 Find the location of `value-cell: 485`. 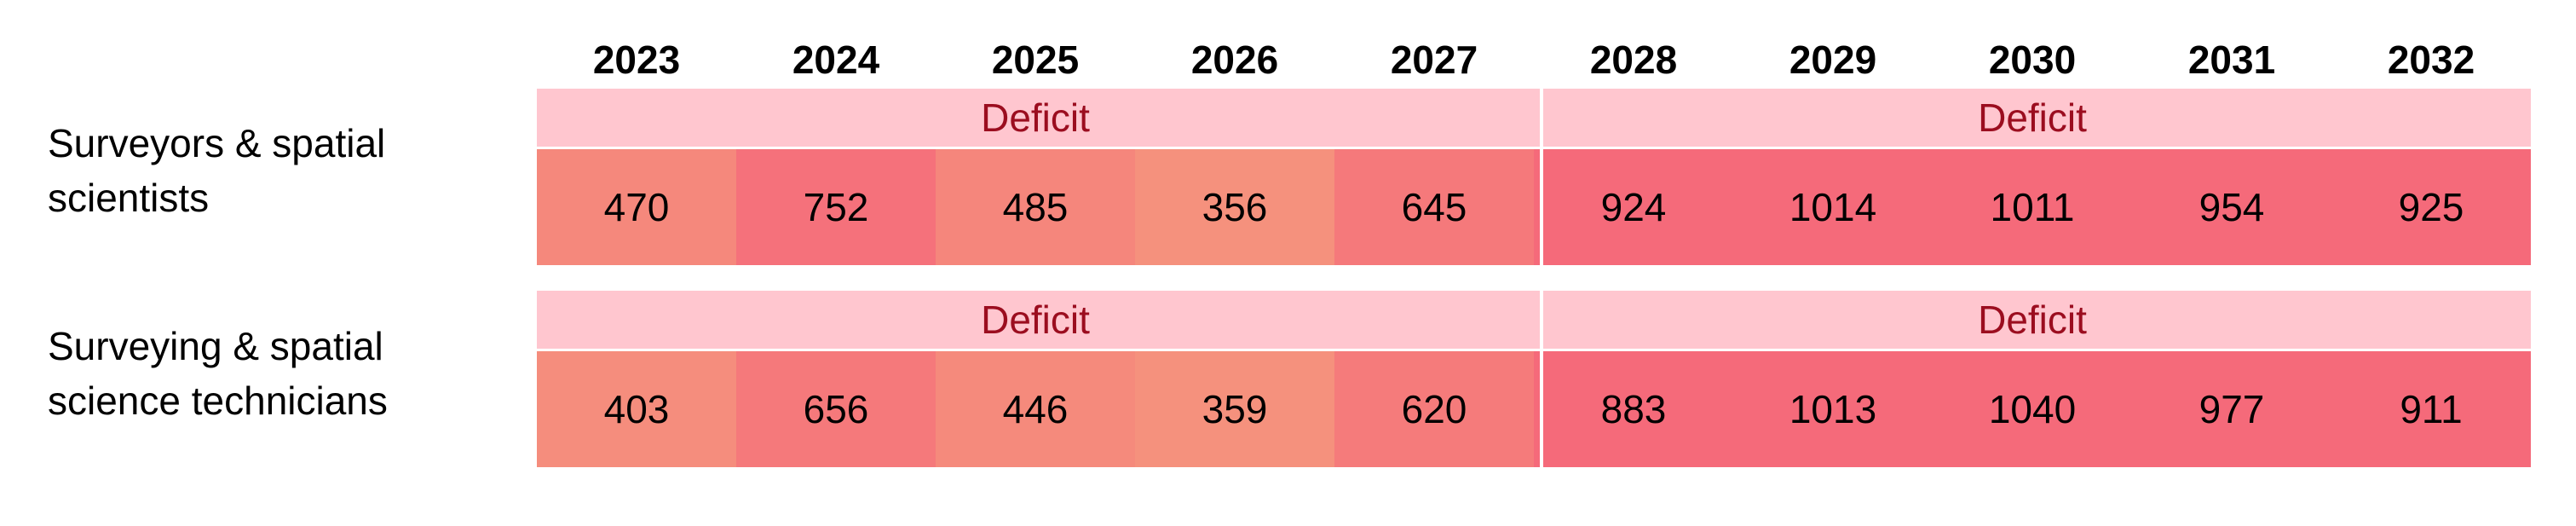

value-cell: 485 is located at coordinates (1035, 207).